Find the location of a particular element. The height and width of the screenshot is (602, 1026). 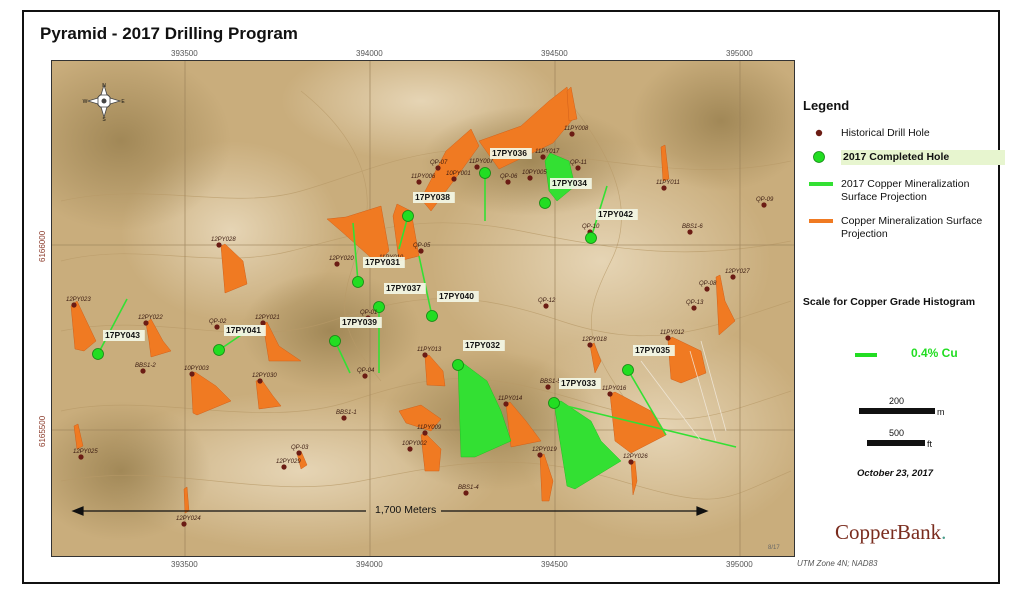

historical-hole-label: 11PY013 is located at coordinates (429, 350).